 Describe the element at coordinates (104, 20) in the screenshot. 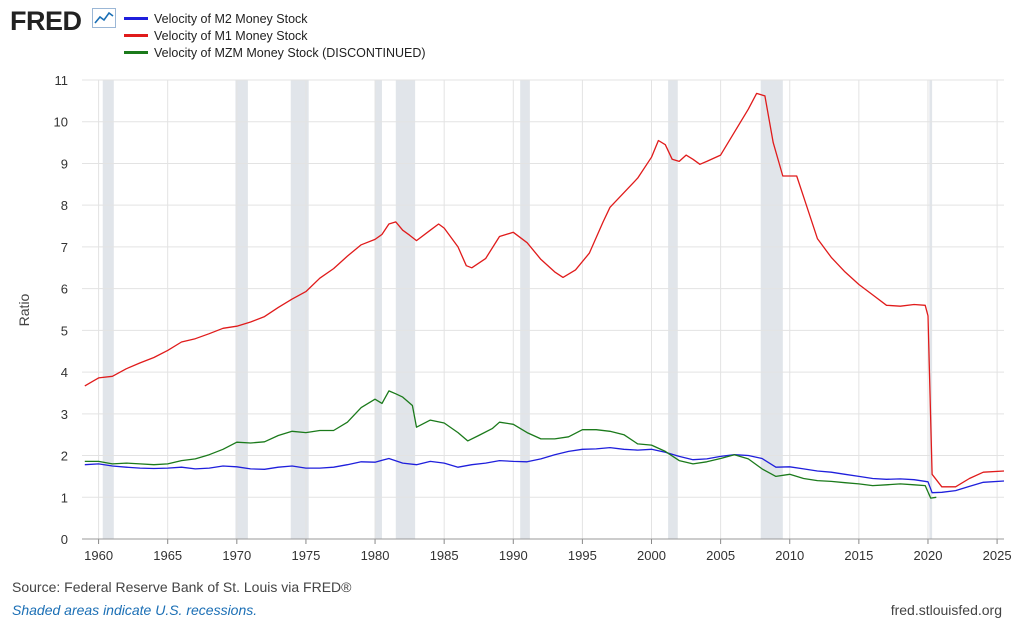

I see `line-chart-icon` at that location.